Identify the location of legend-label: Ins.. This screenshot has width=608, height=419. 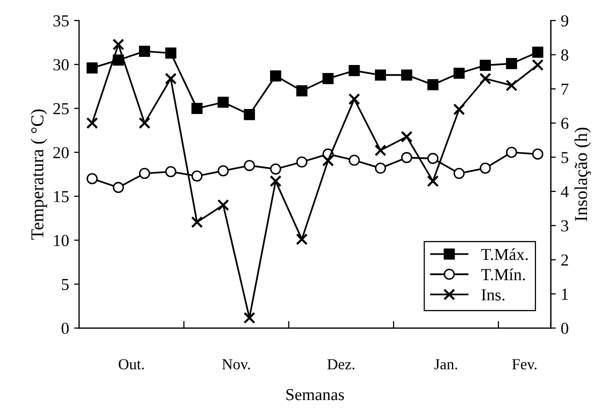
(493, 295).